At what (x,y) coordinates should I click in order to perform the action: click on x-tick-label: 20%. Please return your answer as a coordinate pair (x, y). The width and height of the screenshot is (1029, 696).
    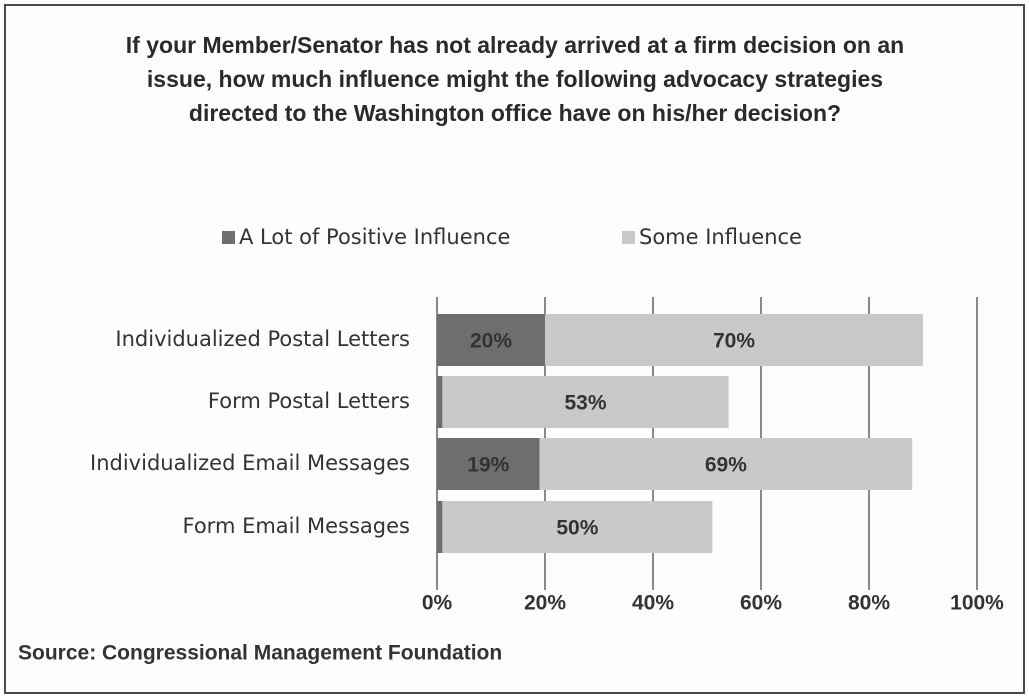
    Looking at the image, I should click on (545, 603).